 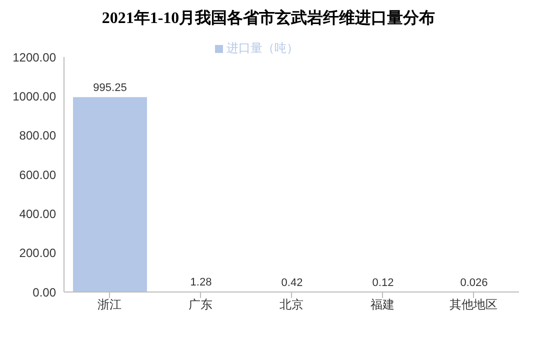 What do you see at coordinates (268, 18) in the screenshot?
I see `chart-title: 2021年1-10月我国各省市玄武岩纤维进口量分布` at bounding box center [268, 18].